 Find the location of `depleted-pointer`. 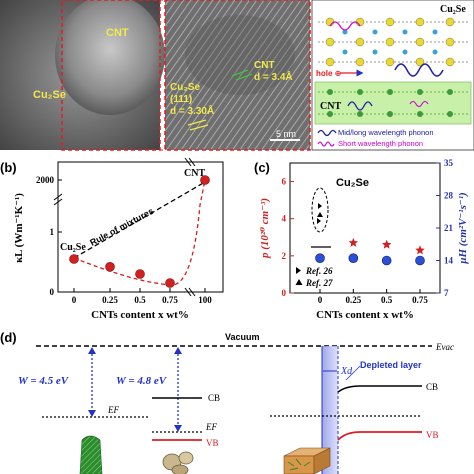

depleted-pointer is located at coordinates (353, 373).